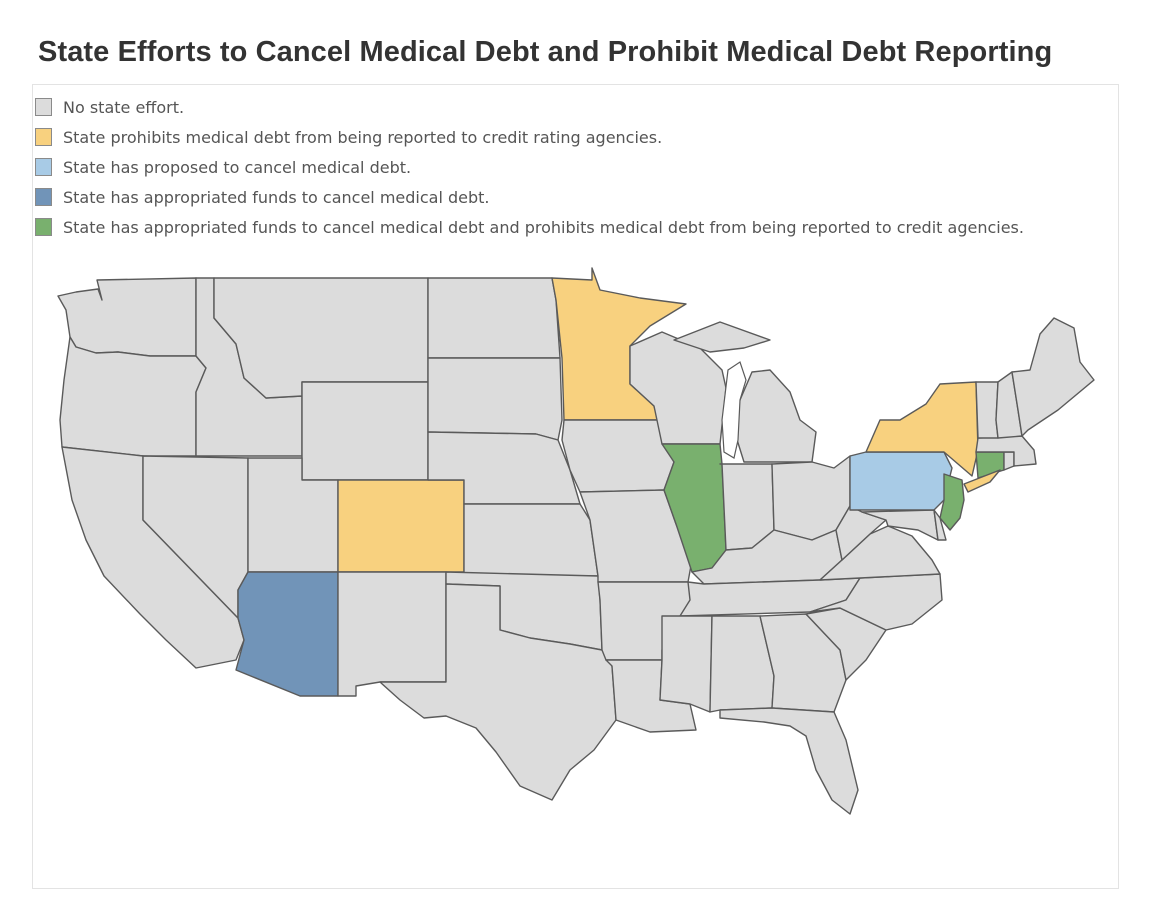  I want to click on state-new-york, so click(922, 429).